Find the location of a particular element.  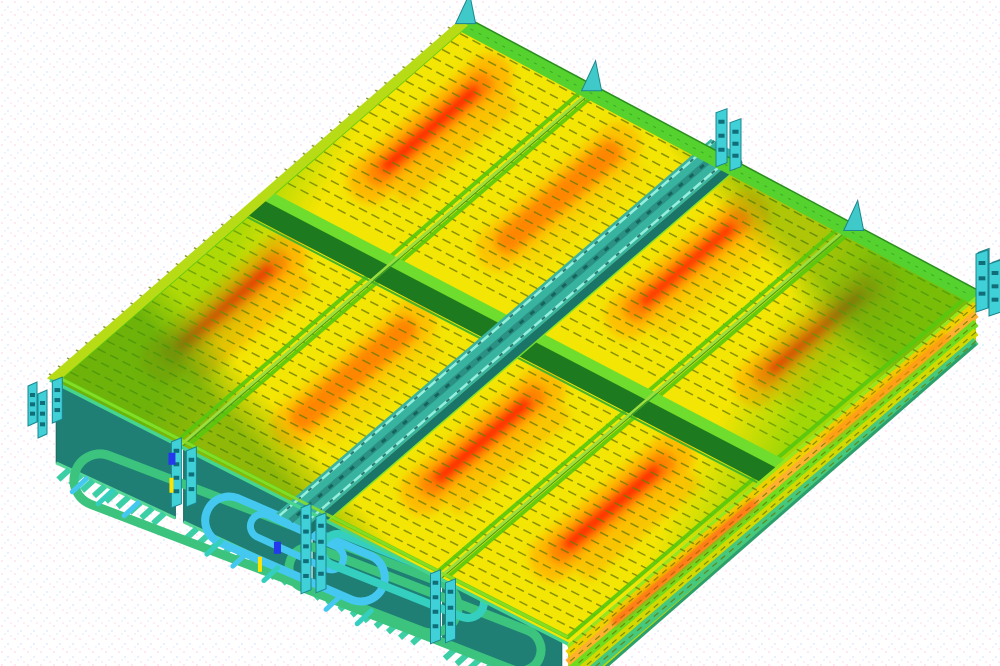

right-face-hot-tint-red is located at coordinates (684, 562).